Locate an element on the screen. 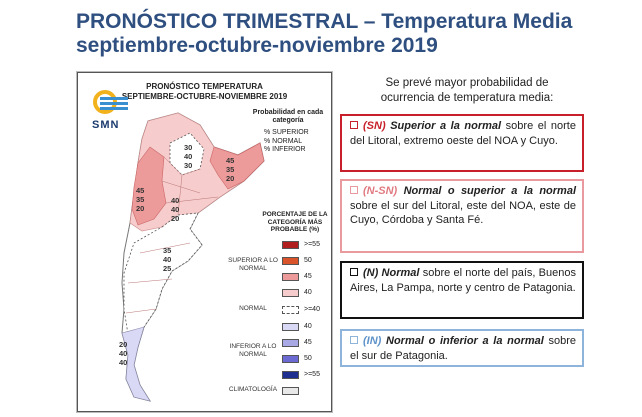 The height and width of the screenshot is (417, 642). legend-group-normal: NORMAL is located at coordinates (253, 308).